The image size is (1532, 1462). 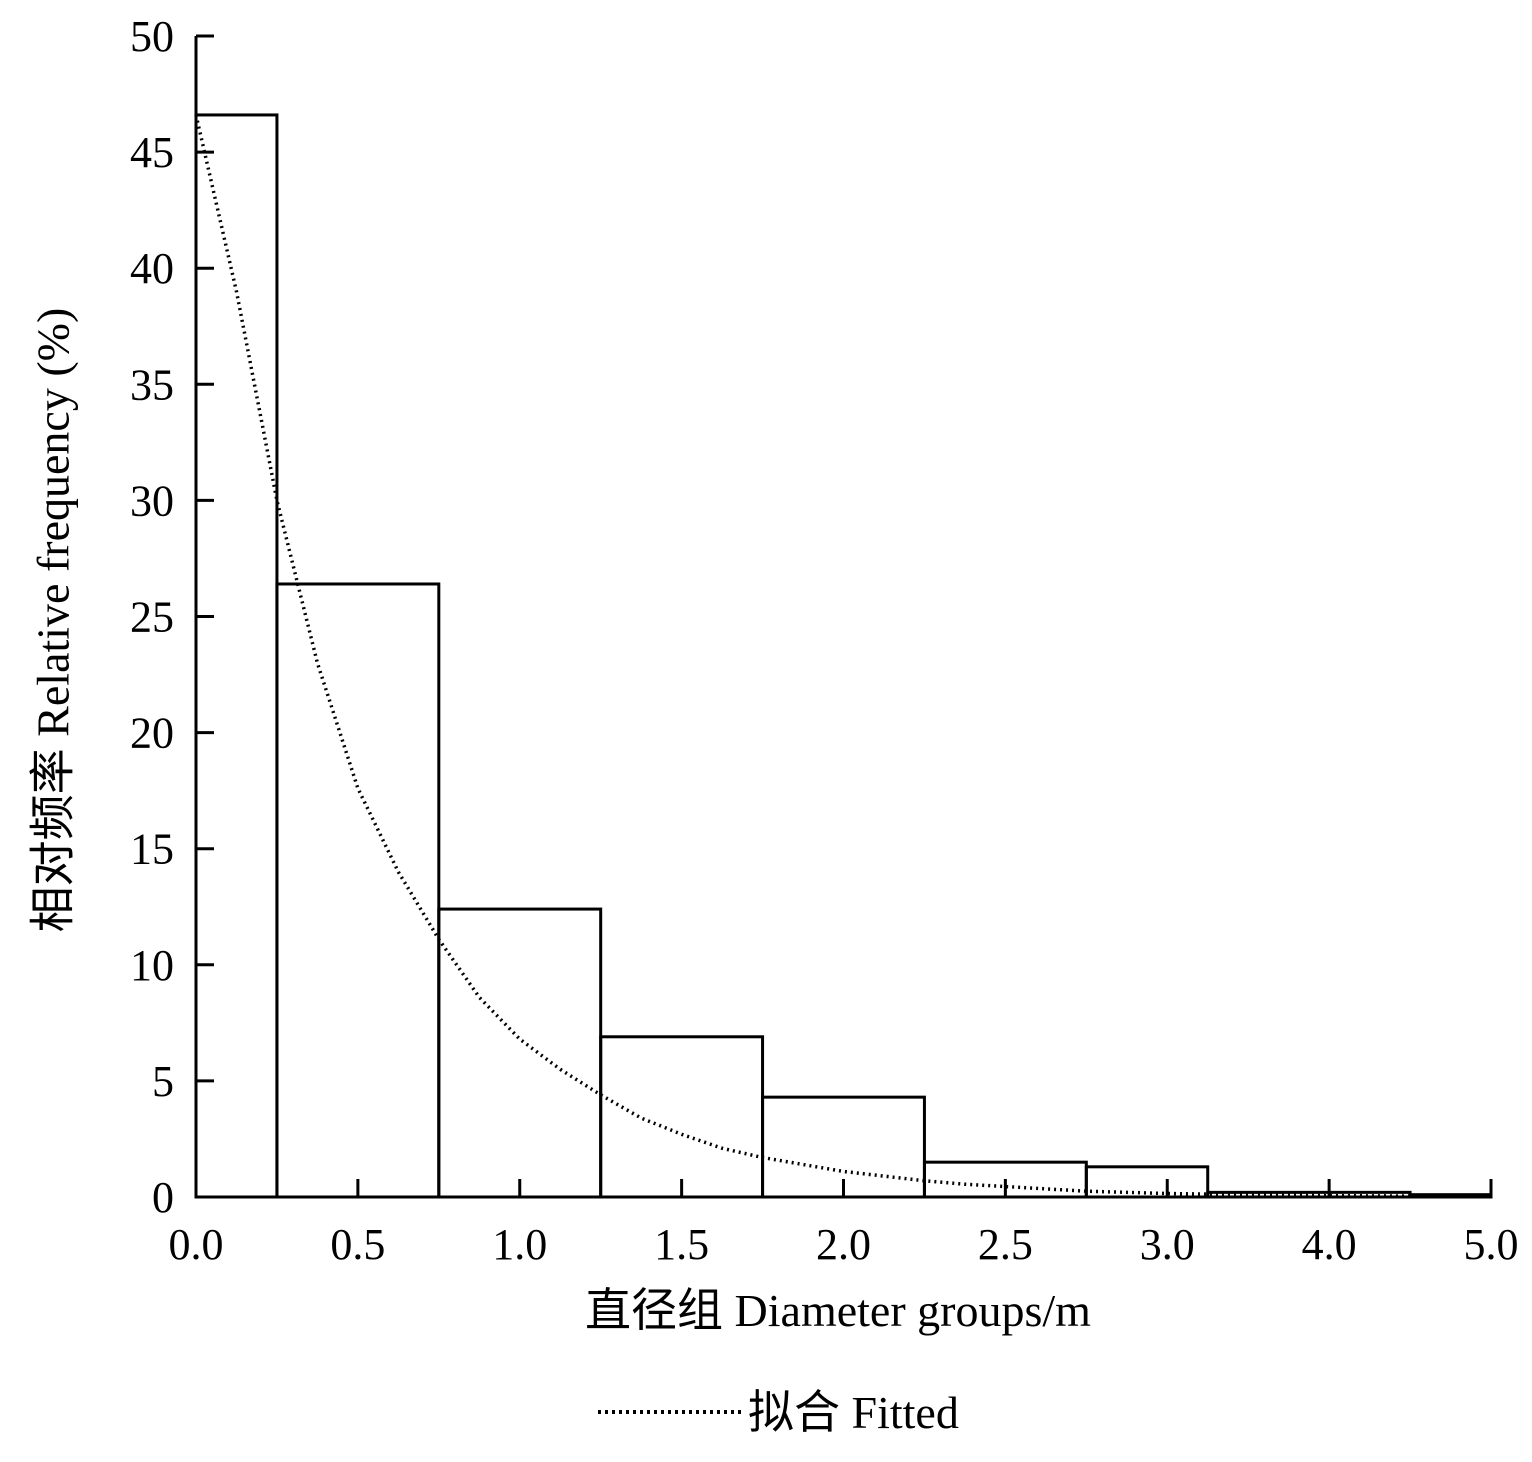 I want to click on y-ticks: 0 5 10 15 20 25 30 35 40 45 50, so click(x=172, y=617).